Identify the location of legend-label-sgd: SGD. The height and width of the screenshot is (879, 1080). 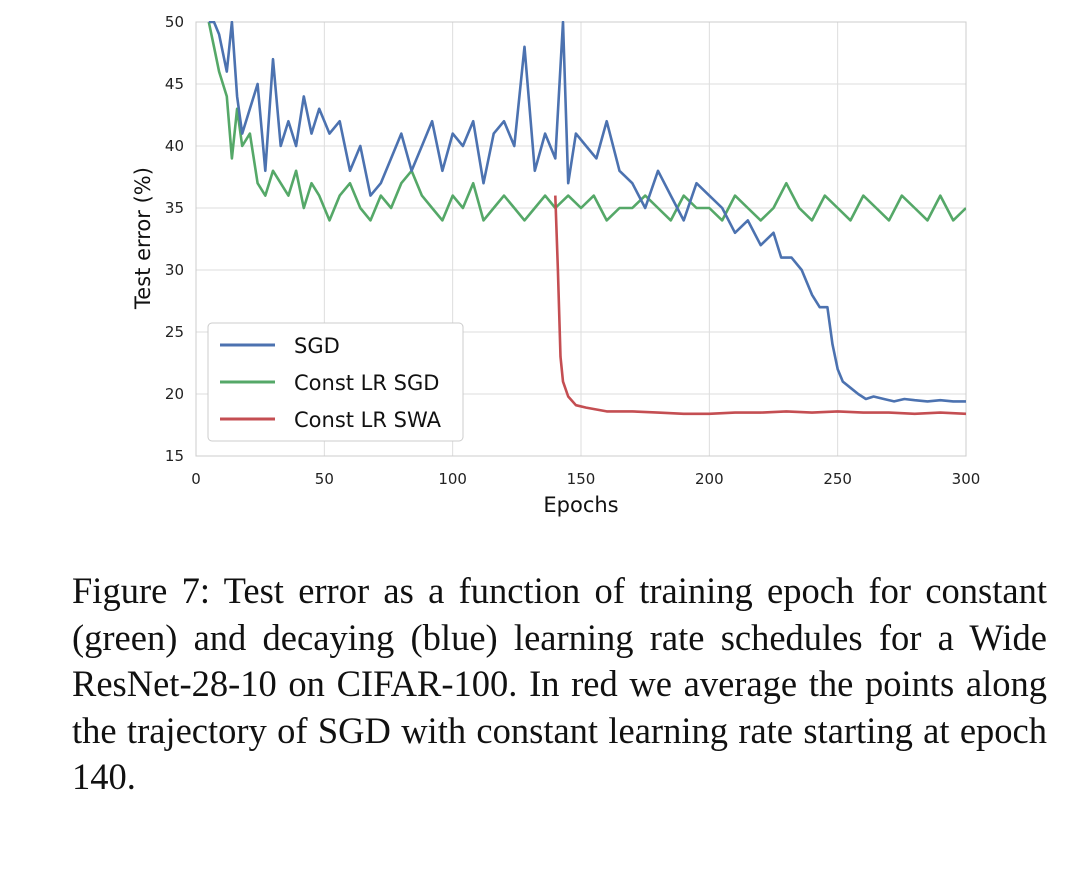
(317, 346).